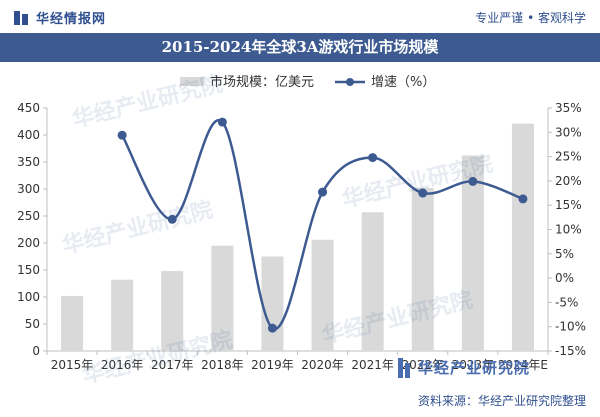  What do you see at coordinates (172, 365) in the screenshot?
I see `x-tick-label: 2017年` at bounding box center [172, 365].